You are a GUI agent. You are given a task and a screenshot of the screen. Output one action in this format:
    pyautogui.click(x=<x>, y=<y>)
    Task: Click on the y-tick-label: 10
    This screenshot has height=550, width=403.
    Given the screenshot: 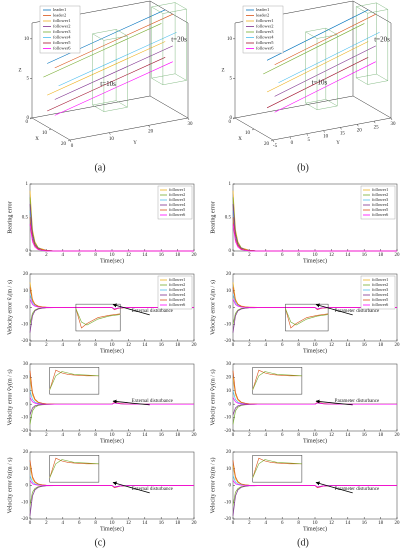 What is the action you would take?
    pyautogui.click(x=26, y=469)
    